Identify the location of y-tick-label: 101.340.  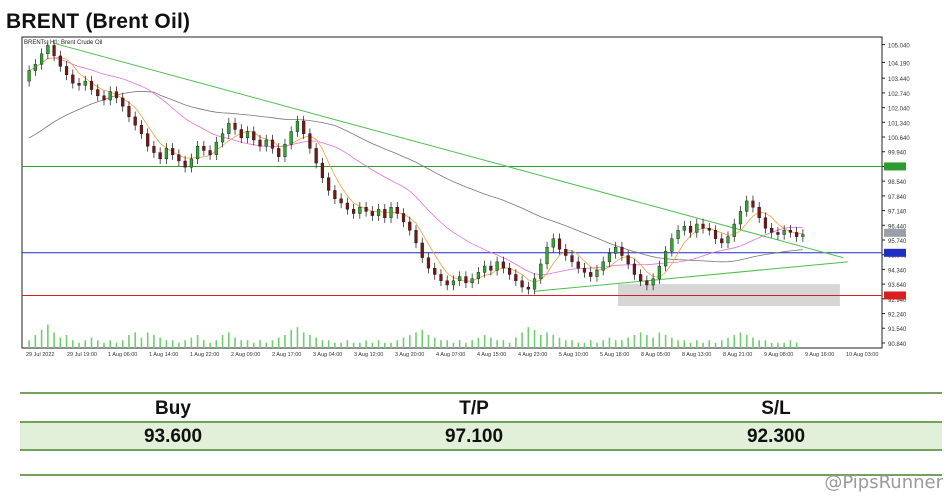
(899, 124).